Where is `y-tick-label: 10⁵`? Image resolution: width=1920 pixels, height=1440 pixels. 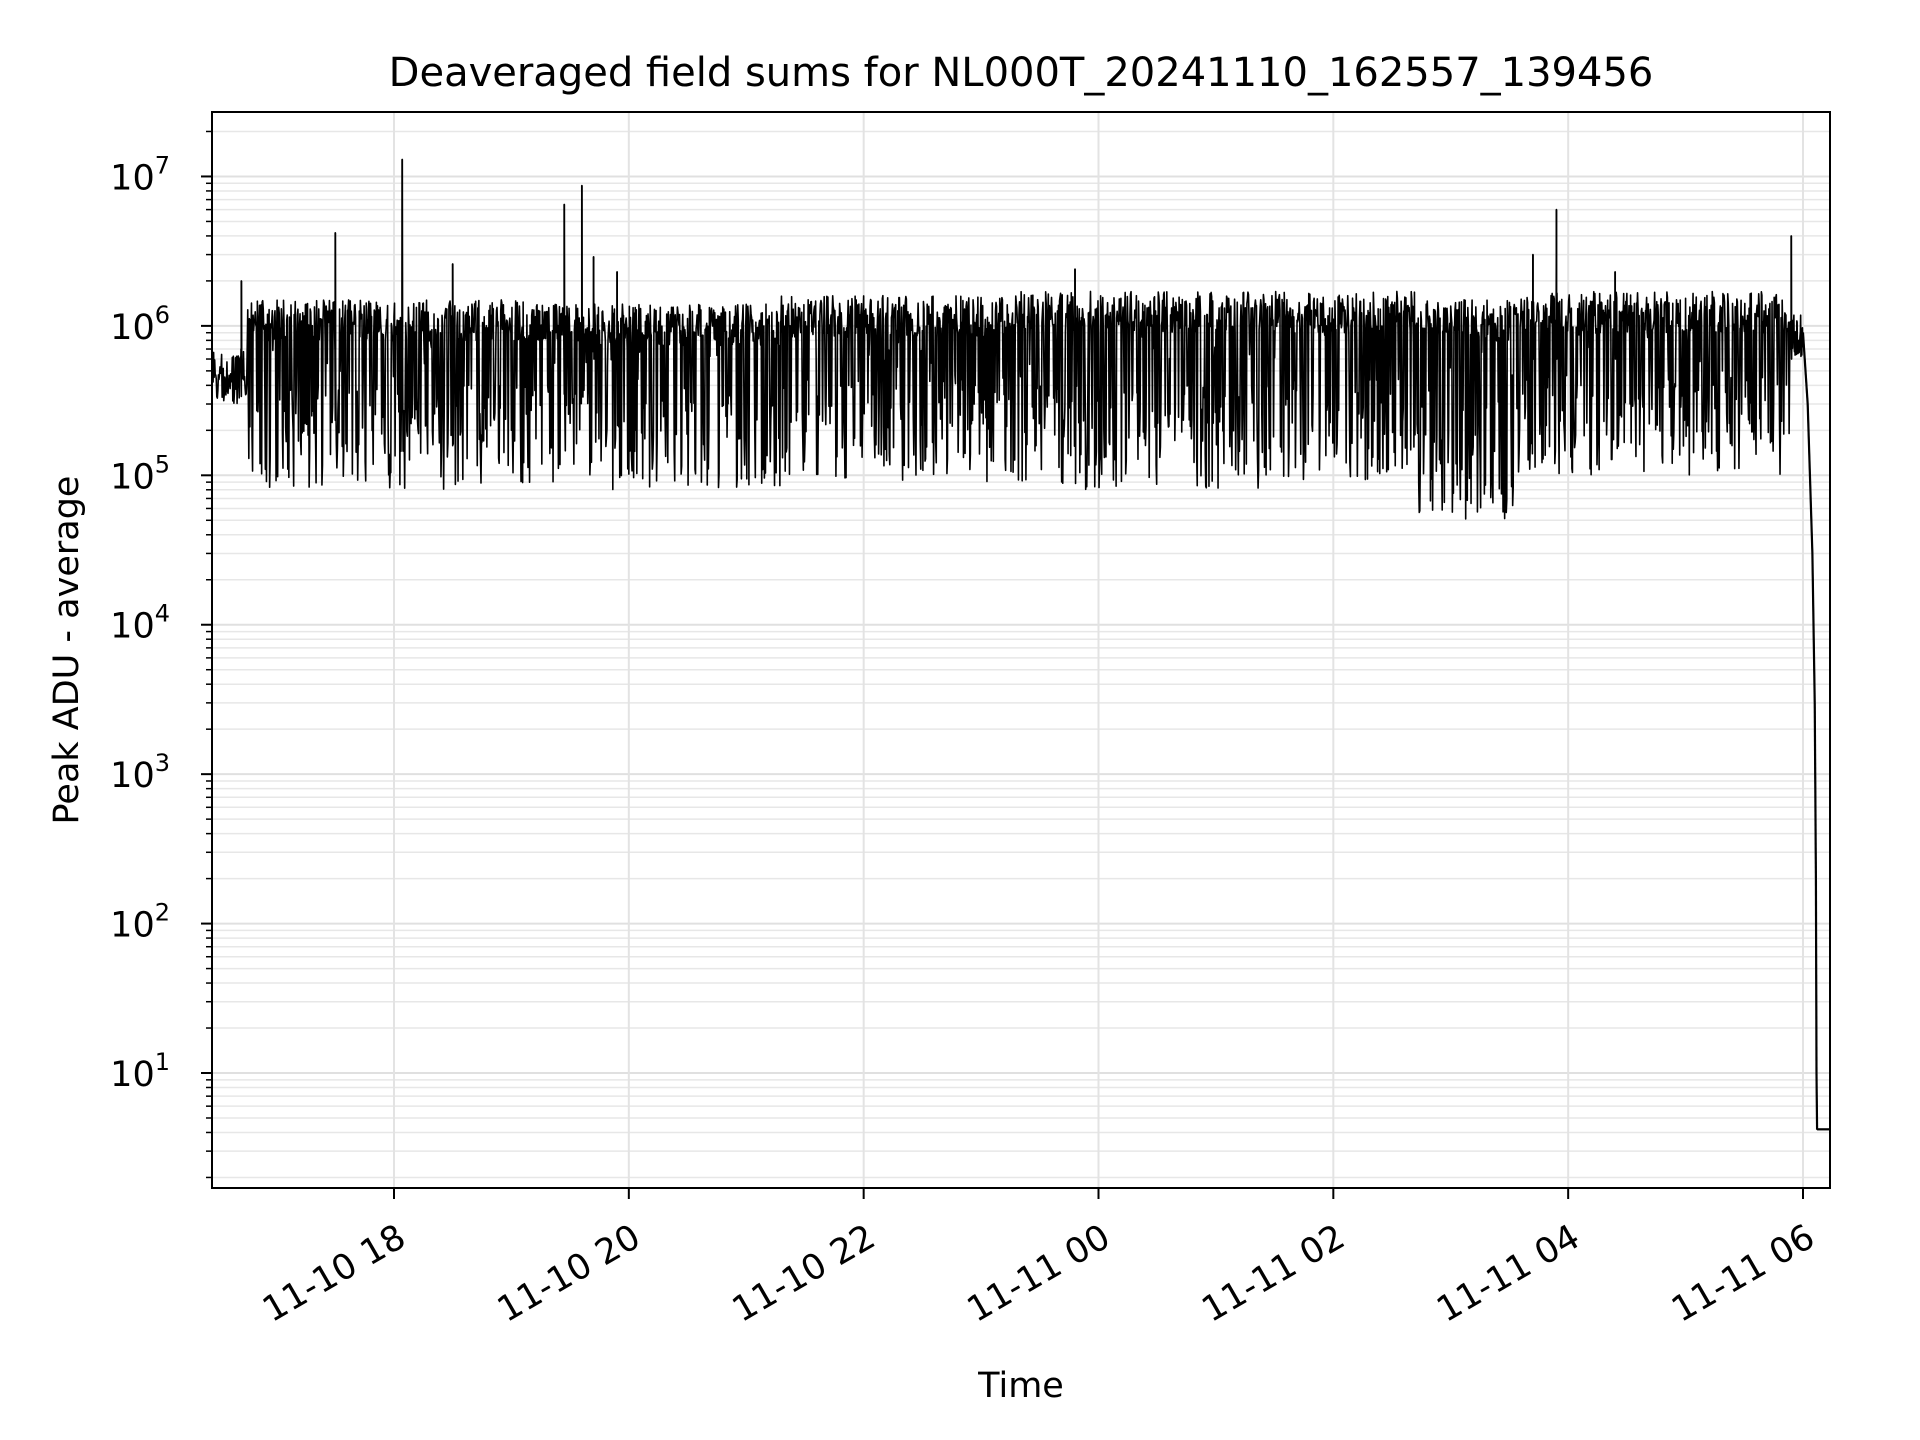
y-tick-label: 10⁵ is located at coordinates (140, 473).